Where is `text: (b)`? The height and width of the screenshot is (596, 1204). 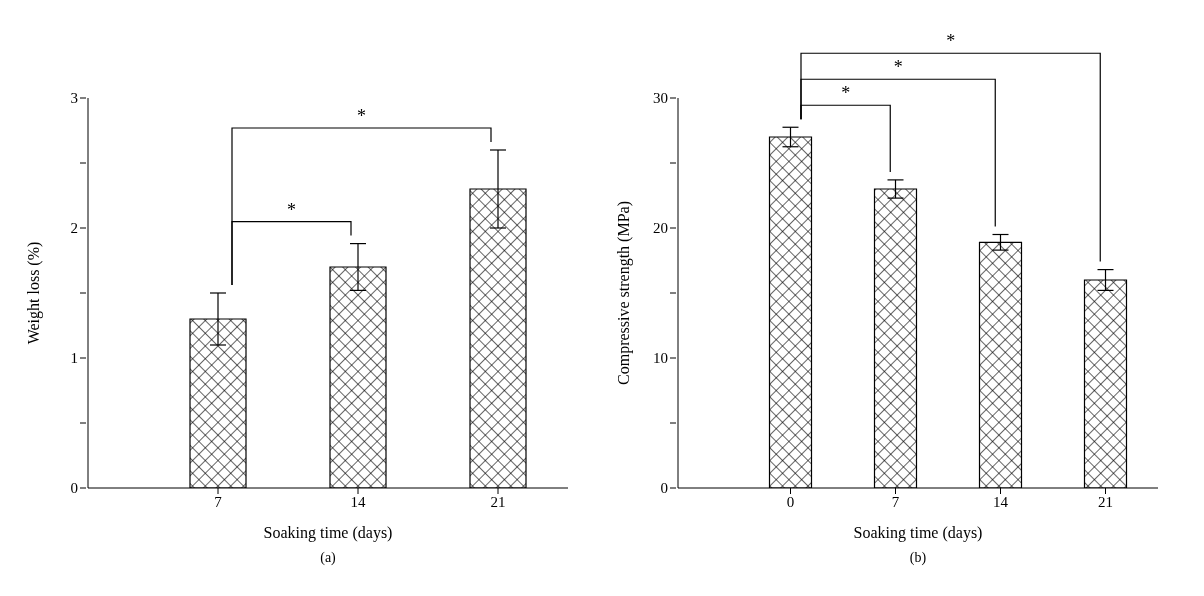 text: (b) is located at coordinates (918, 558).